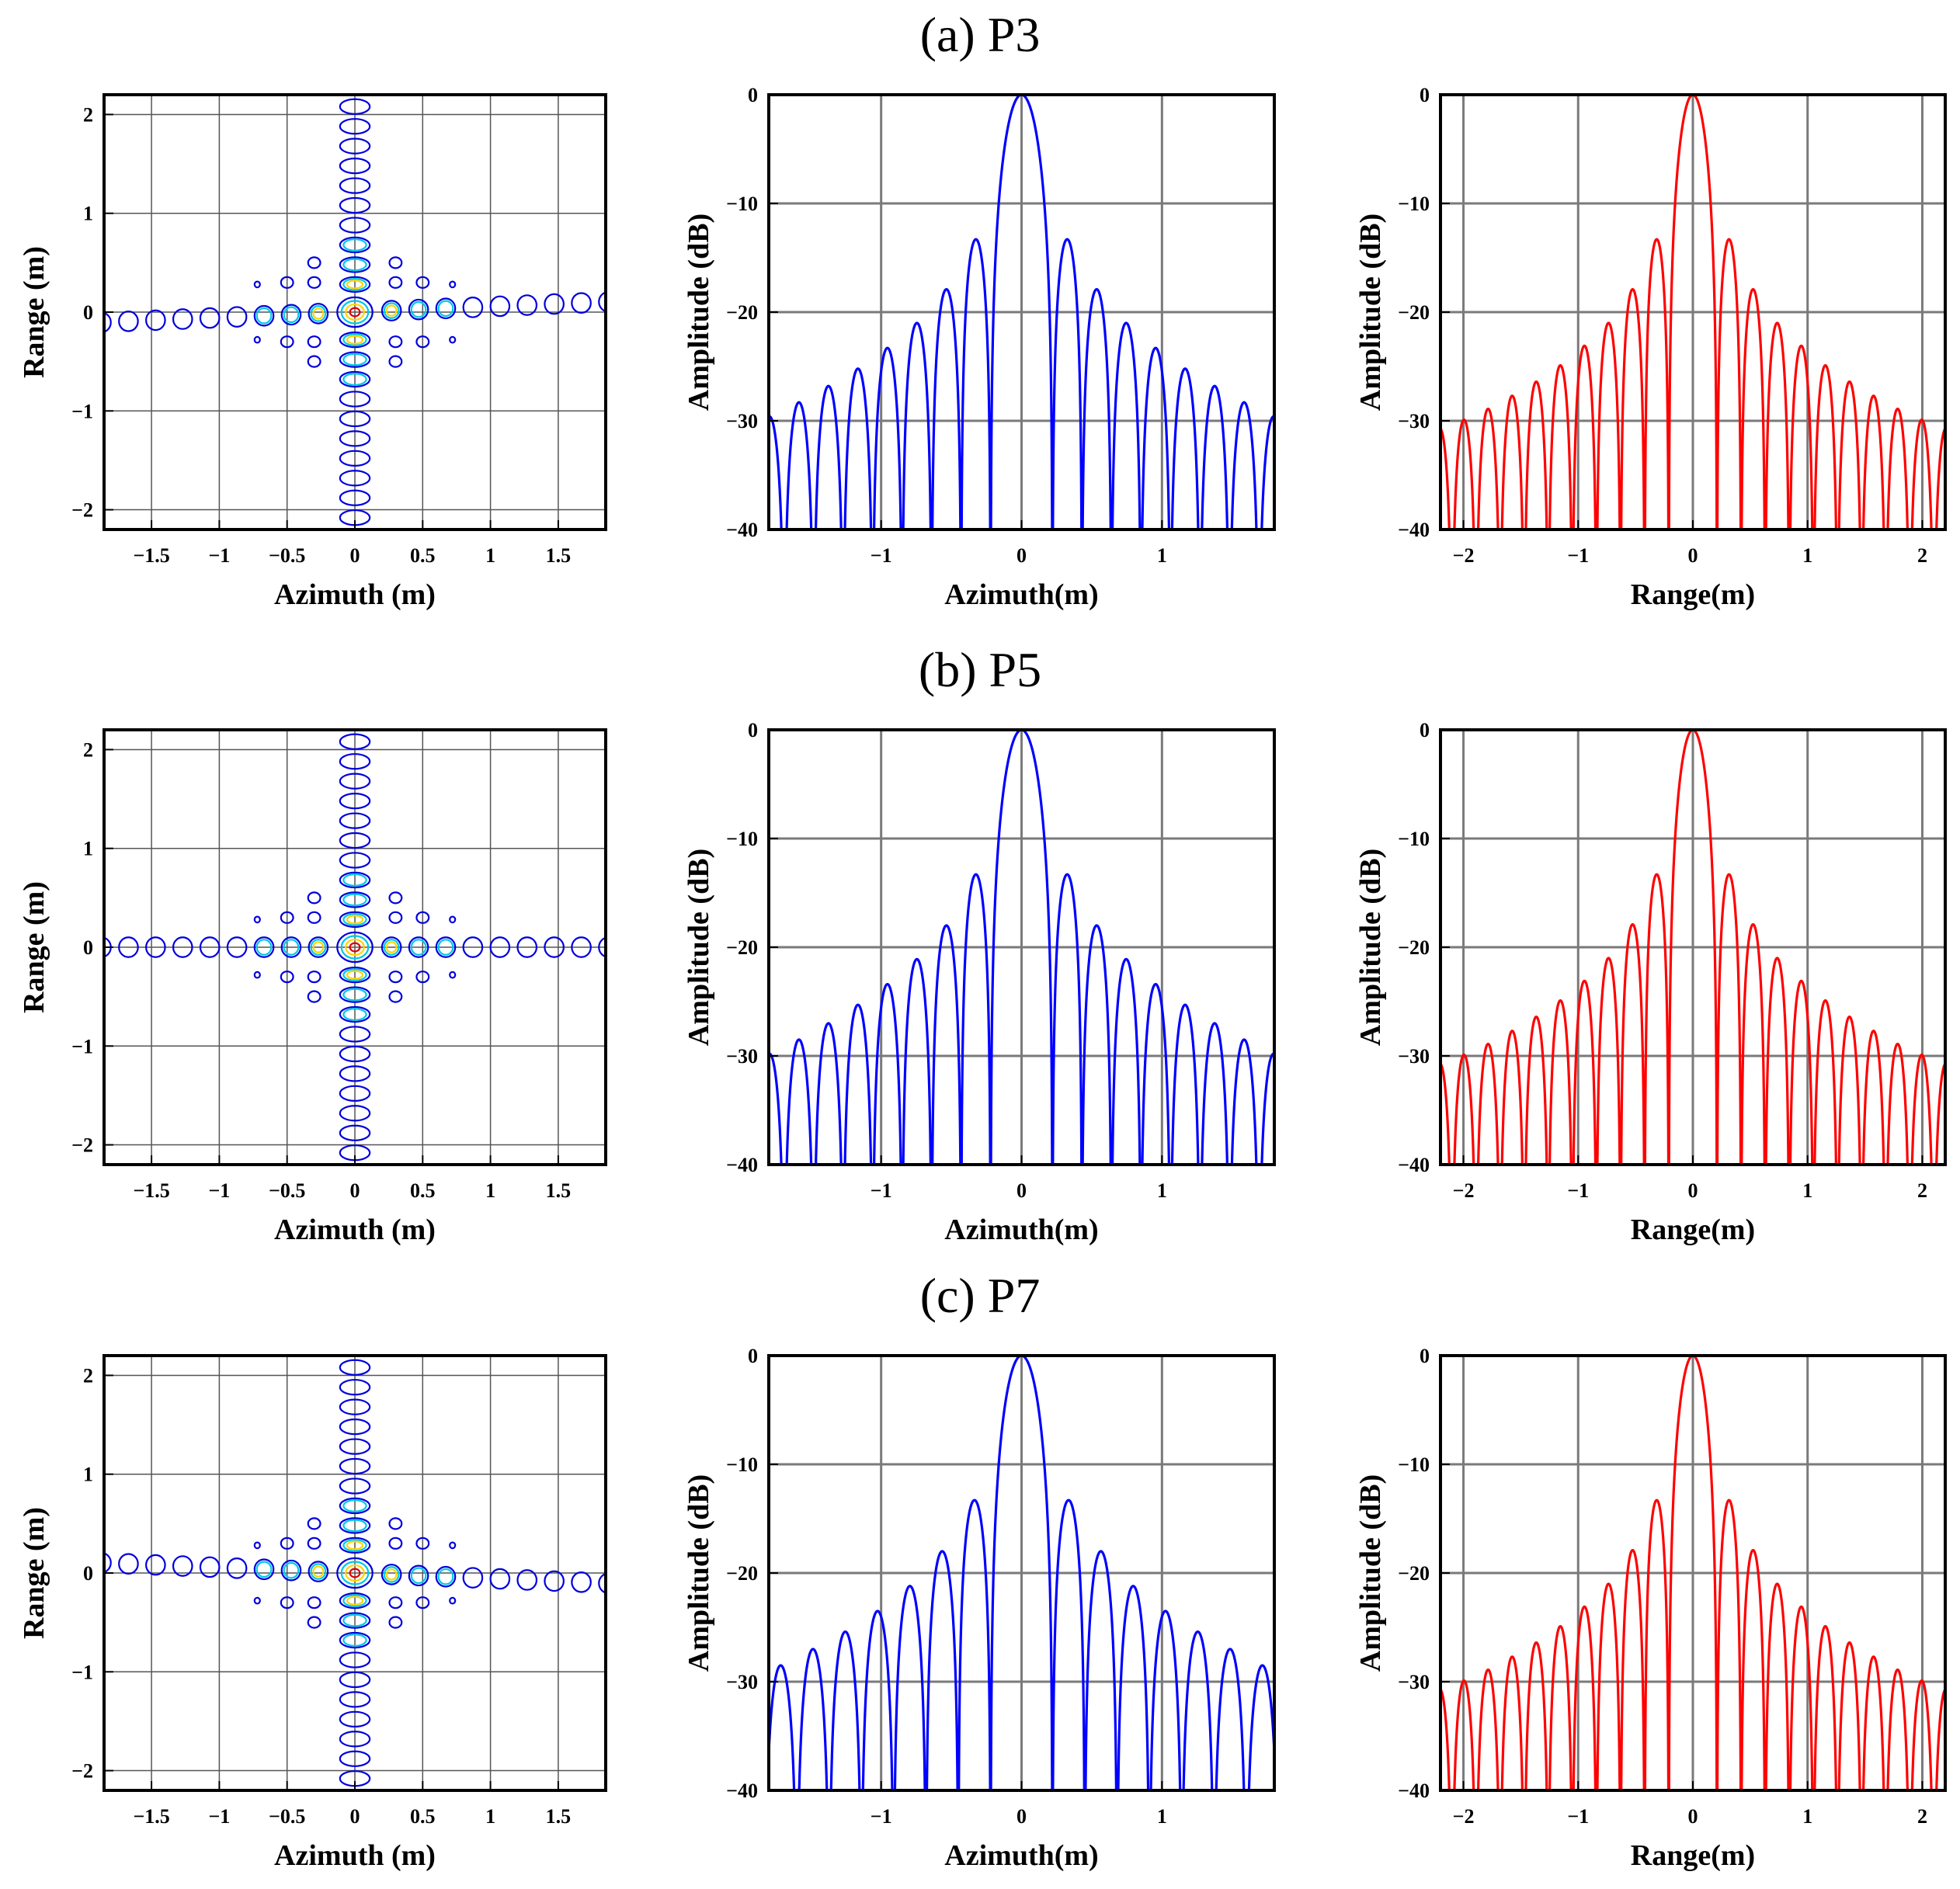 The width and height of the screenshot is (1960, 1889). I want to click on y-tick-label: −30, so click(1414, 1682).